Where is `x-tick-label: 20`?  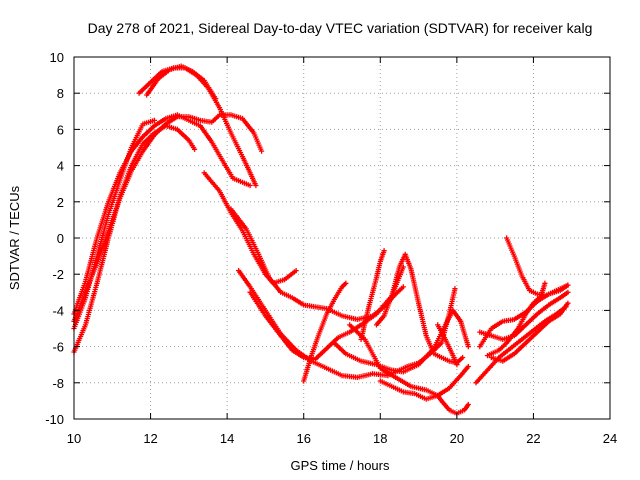 x-tick-label: 20 is located at coordinates (457, 438).